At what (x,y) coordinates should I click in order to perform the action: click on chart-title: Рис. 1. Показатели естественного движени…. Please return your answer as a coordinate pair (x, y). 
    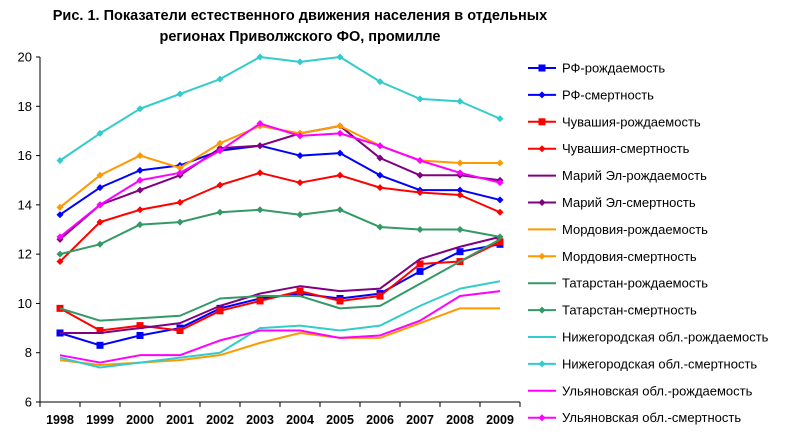
    Looking at the image, I should click on (300, 27).